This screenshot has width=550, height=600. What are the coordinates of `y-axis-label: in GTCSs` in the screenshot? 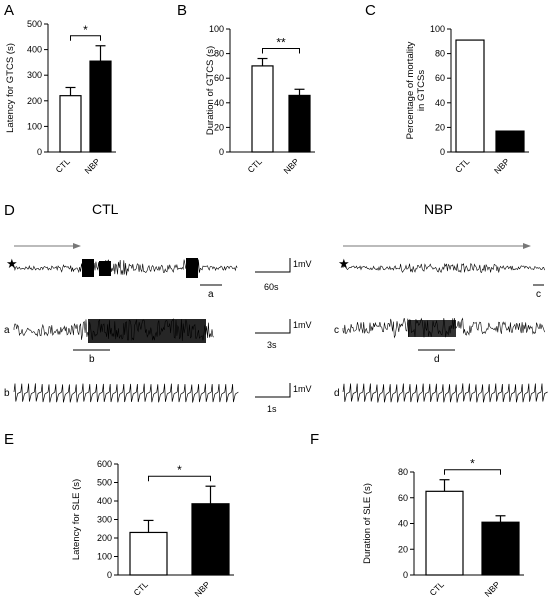 It's located at (421, 90).